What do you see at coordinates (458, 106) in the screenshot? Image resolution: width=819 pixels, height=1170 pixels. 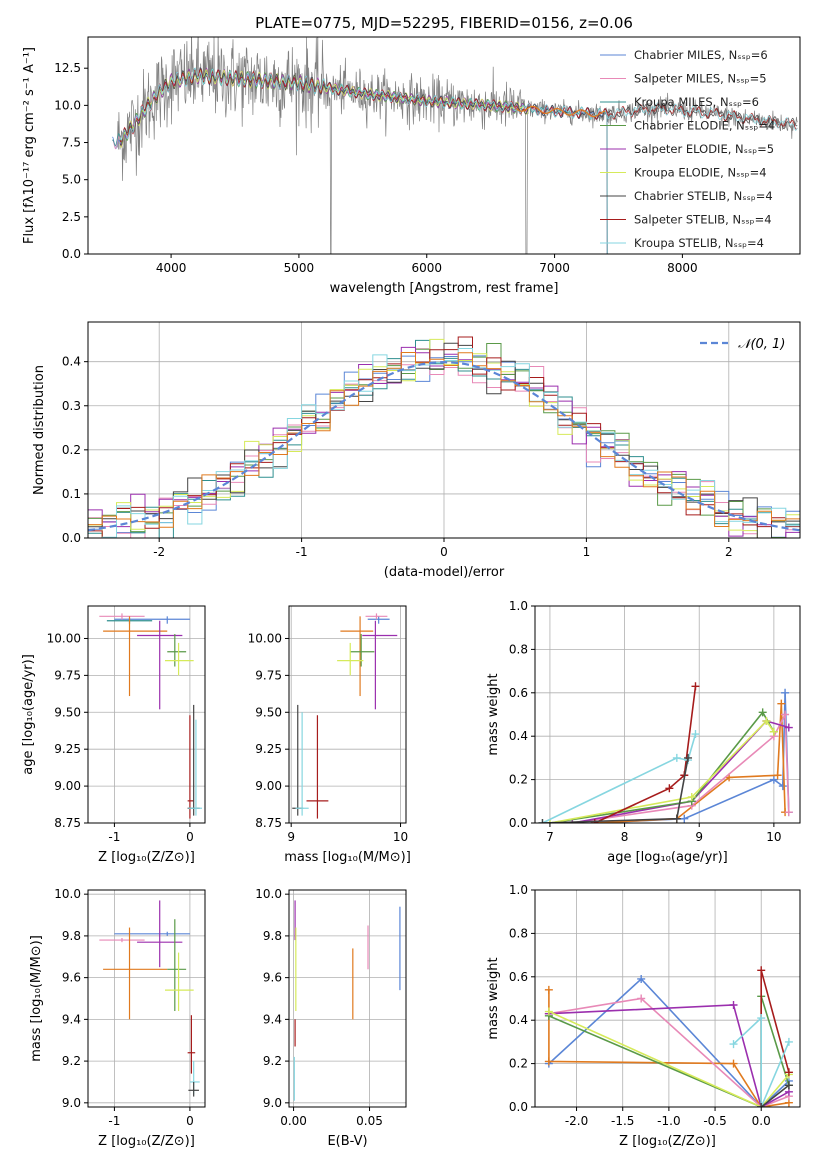 I see `model-spectrum-chabrier-stelib` at bounding box center [458, 106].